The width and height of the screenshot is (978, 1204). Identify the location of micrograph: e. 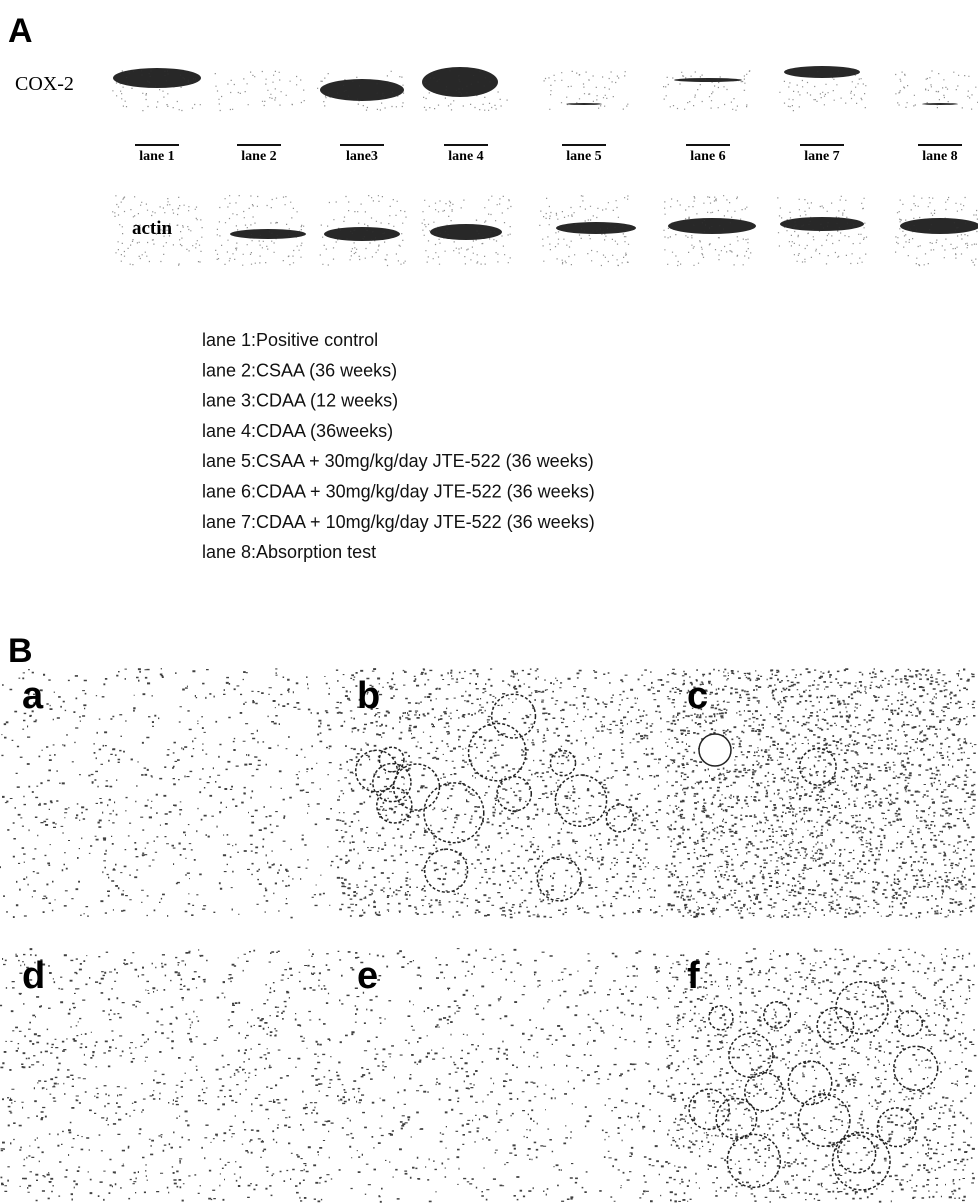
(500, 1075).